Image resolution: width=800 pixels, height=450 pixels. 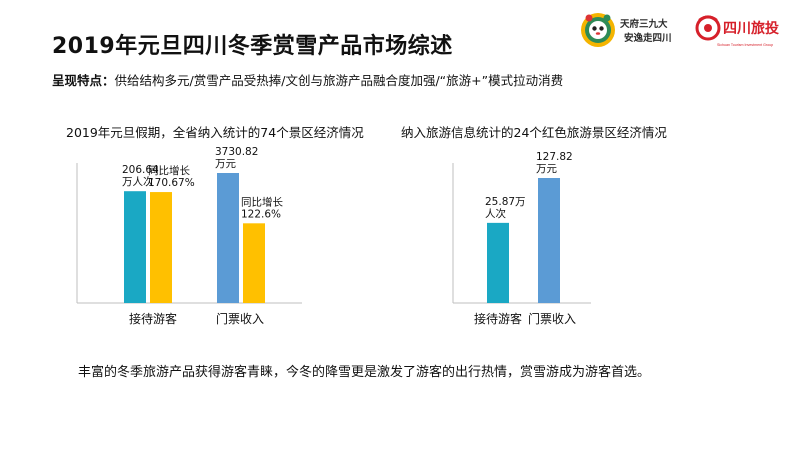 What do you see at coordinates (648, 38) in the screenshot?
I see `svg-text: 安逸走四川` at bounding box center [648, 38].